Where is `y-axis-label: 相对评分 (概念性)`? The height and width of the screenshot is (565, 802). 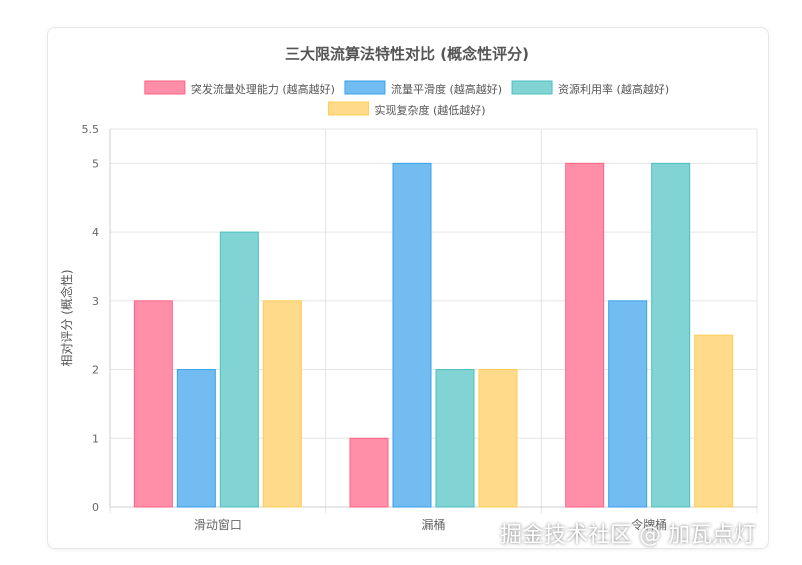 y-axis-label: 相对评分 (概念性) is located at coordinates (66, 317).